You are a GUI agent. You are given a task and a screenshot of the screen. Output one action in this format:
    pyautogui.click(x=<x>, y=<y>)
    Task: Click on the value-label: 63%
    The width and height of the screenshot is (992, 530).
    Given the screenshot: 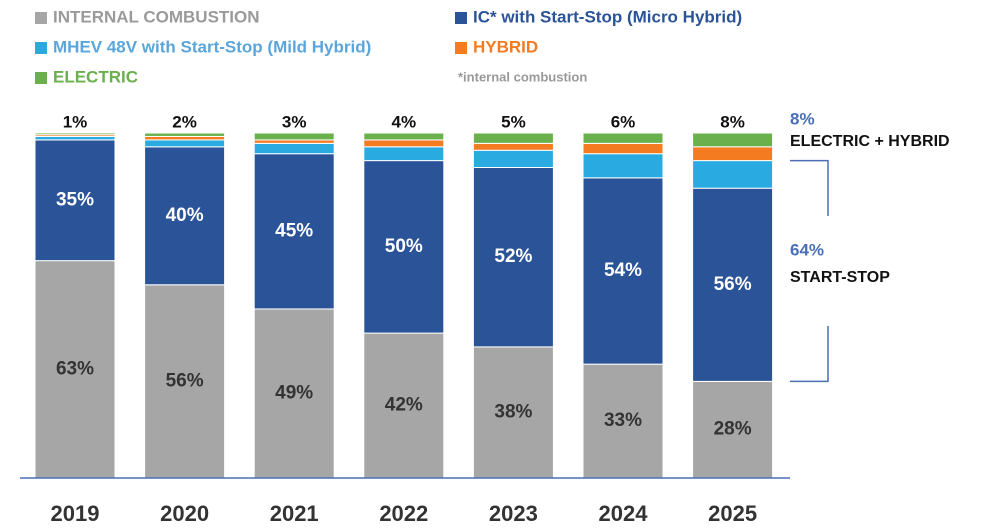 What is the action you would take?
    pyautogui.click(x=75, y=368)
    